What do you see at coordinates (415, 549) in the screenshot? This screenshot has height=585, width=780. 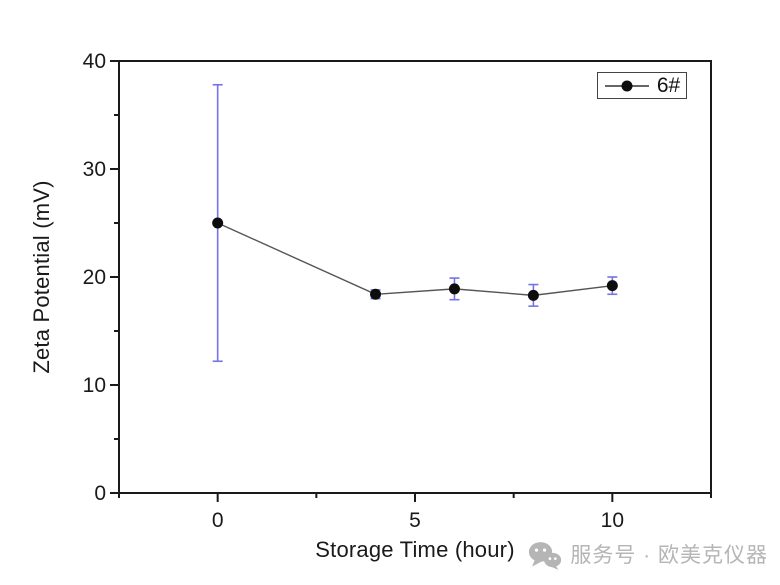 I see `x-axis-title: Storage Time (hour)` at bounding box center [415, 549].